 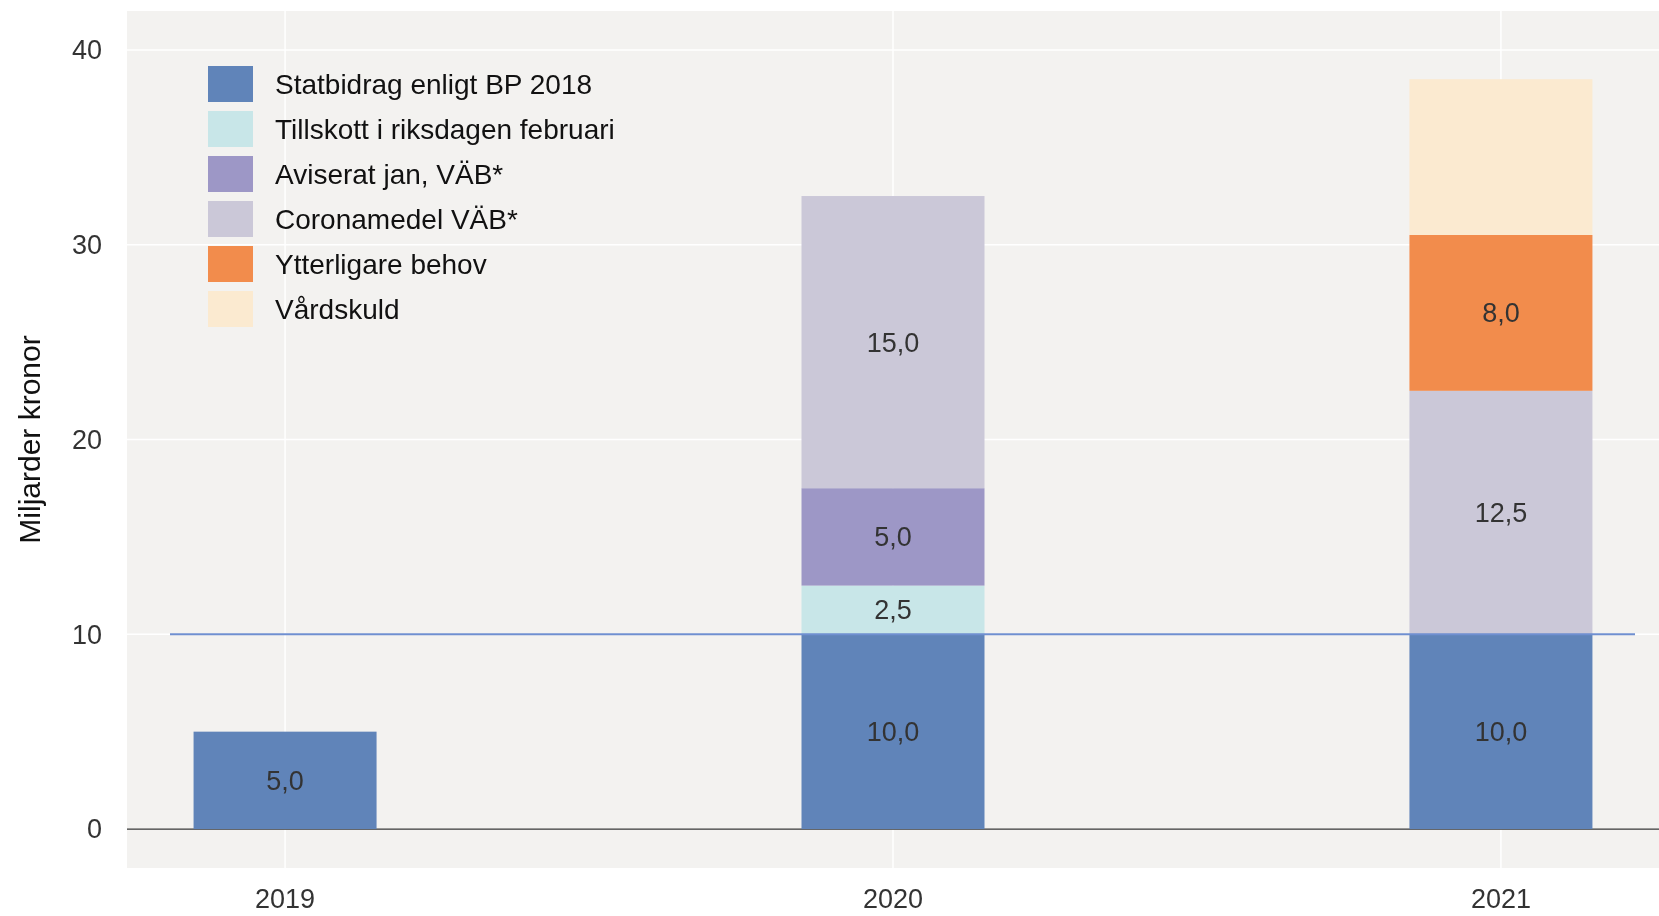 I want to click on legend-label: Ytterligare behov, so click(x=381, y=264).